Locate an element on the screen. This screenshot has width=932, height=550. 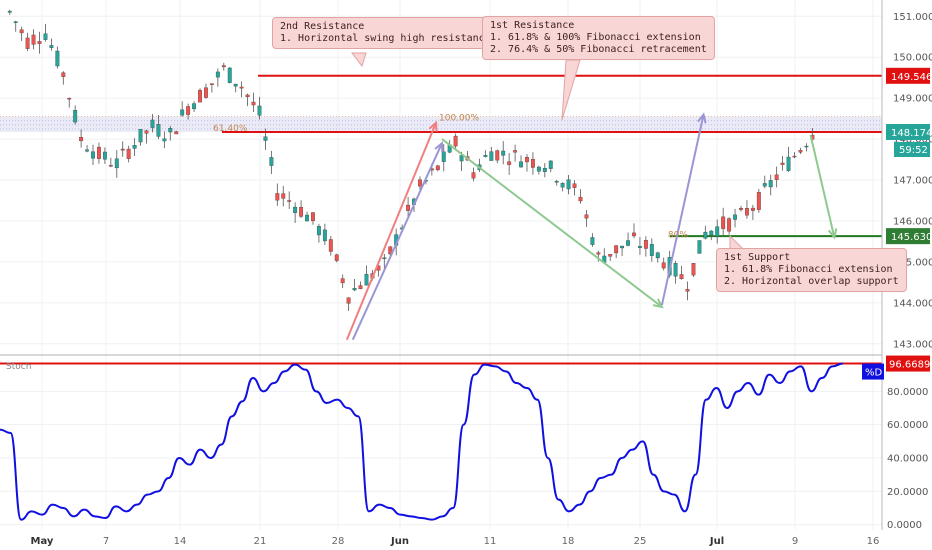
y-tick-label: 150.000 is located at coordinates (912, 58).